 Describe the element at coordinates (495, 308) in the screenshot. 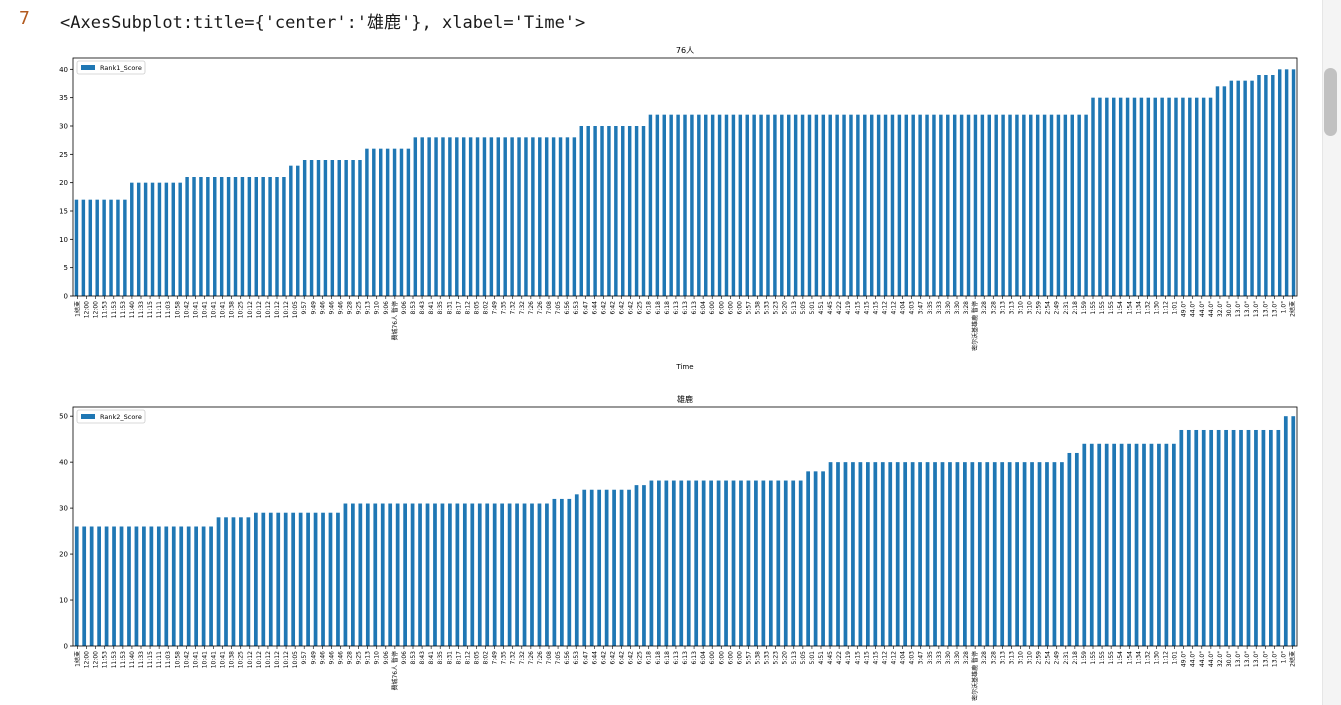

I see `x-tick-label: 7:49` at that location.